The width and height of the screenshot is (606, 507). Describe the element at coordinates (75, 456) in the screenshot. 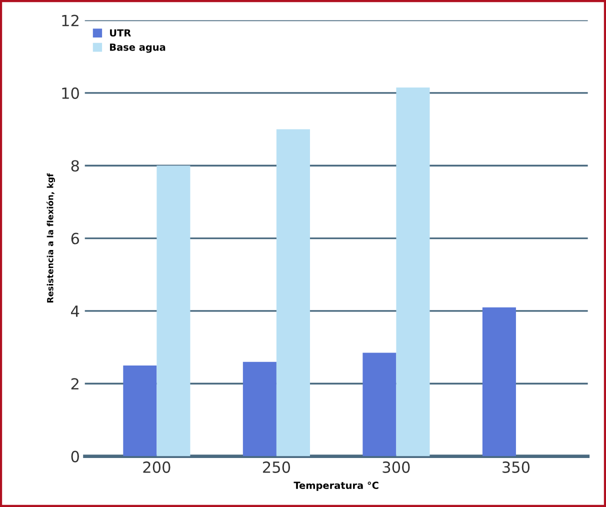

I see `y-tick-label: 0` at that location.